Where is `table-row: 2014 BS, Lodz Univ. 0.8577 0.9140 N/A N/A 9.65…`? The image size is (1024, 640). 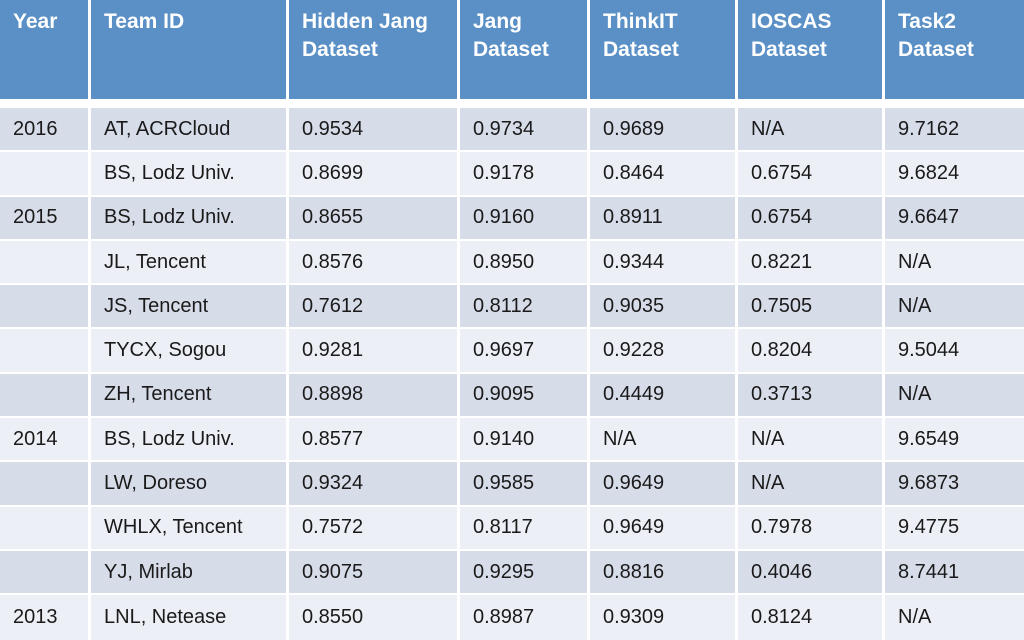
table-row: 2014 BS, Lodz Univ. 0.8577 0.9140 N/A N/A 9.65… is located at coordinates (512, 440).